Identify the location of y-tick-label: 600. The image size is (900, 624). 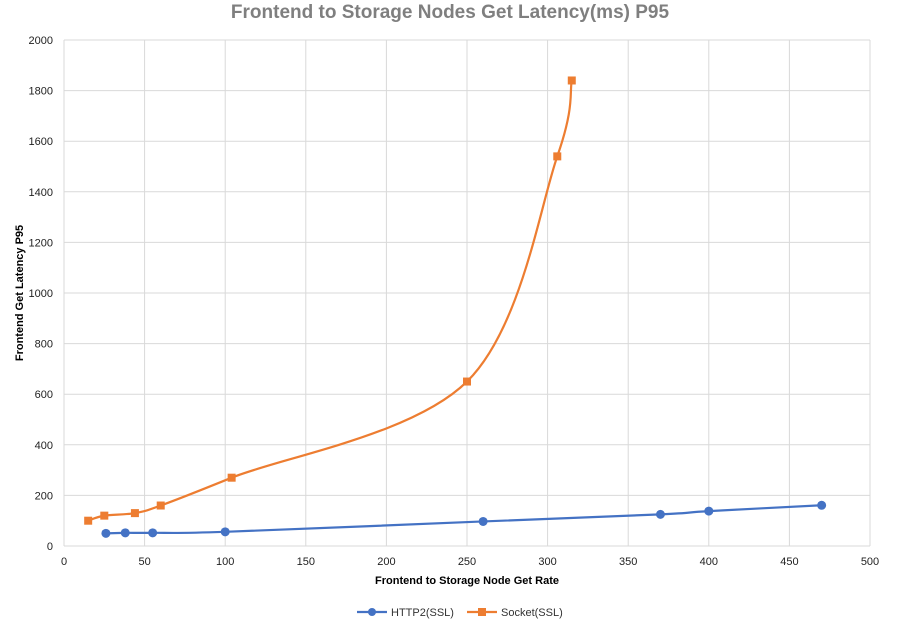
(44, 395).